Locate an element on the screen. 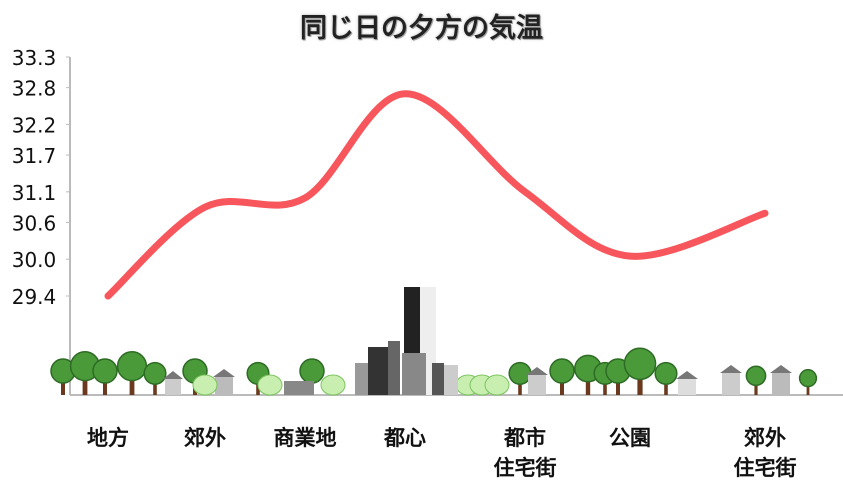  x-tick-label: 郊外 住宅街 is located at coordinates (765, 453).